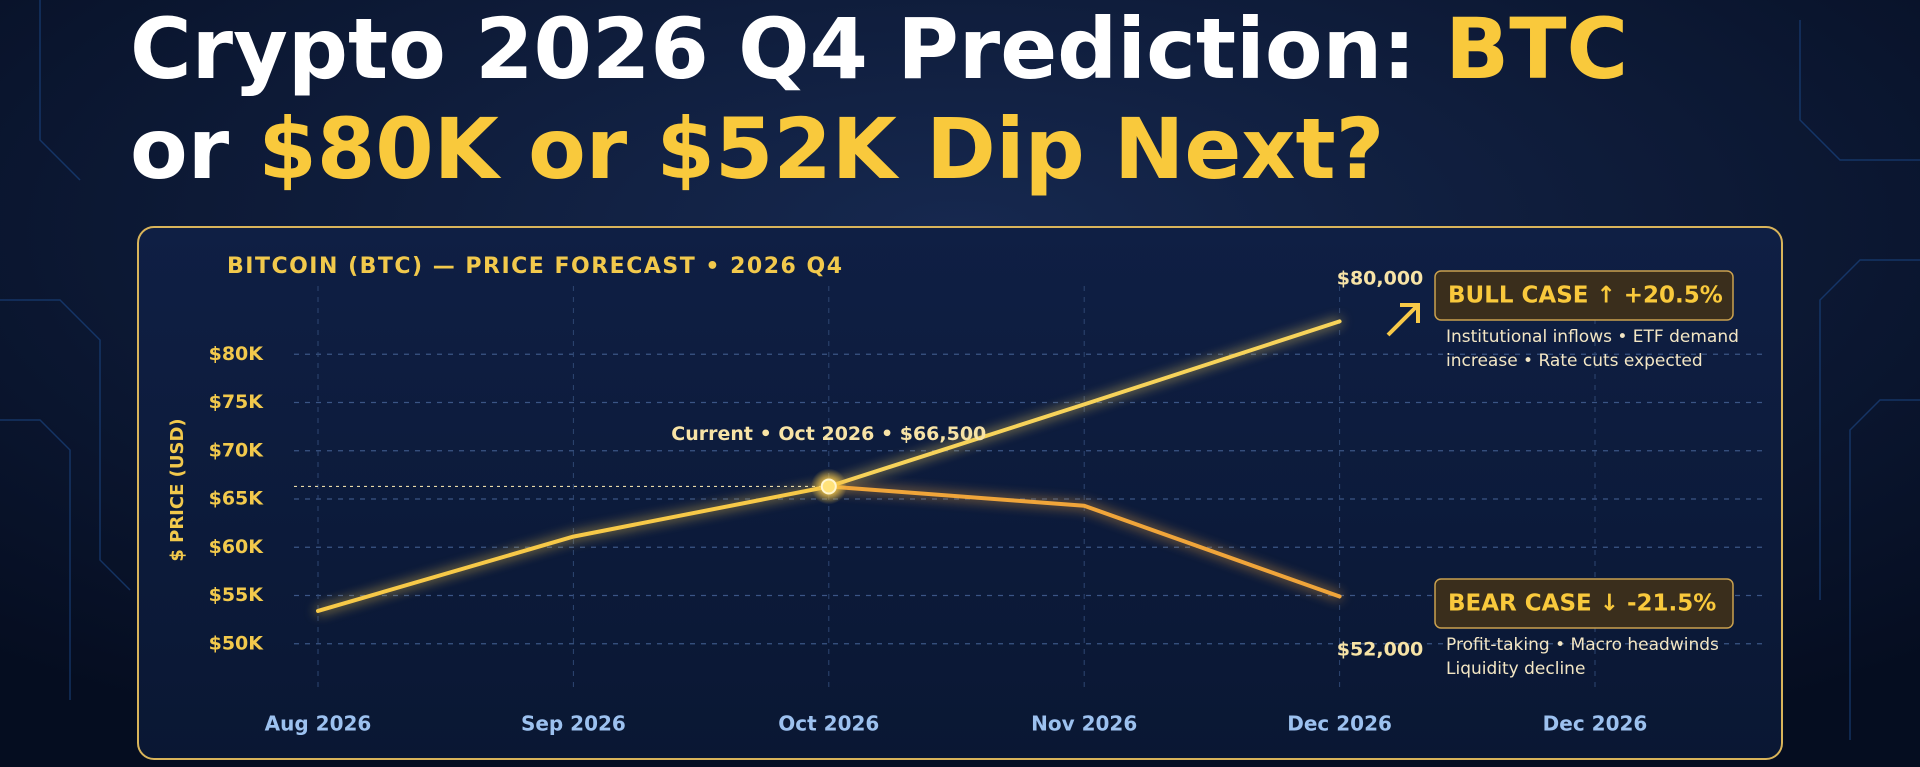  Describe the element at coordinates (237, 450) in the screenshot. I see `y-tick-label: $70K` at that location.